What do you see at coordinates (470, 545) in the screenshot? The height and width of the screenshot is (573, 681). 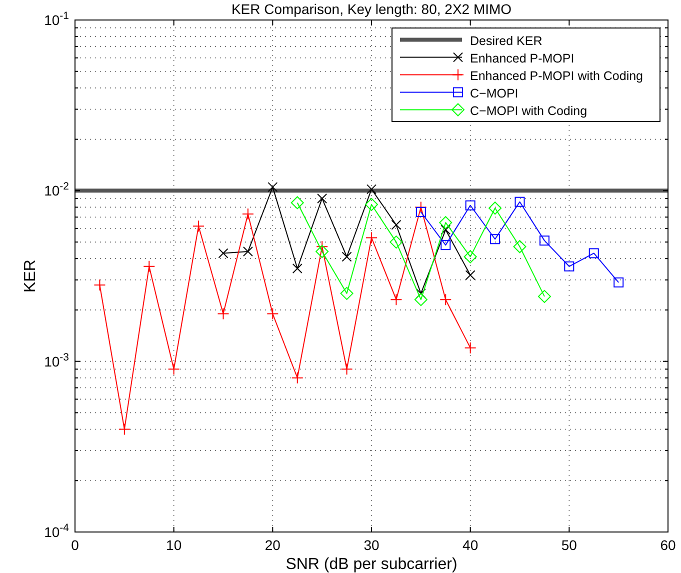 I see `x-tick-label: 40` at bounding box center [470, 545].